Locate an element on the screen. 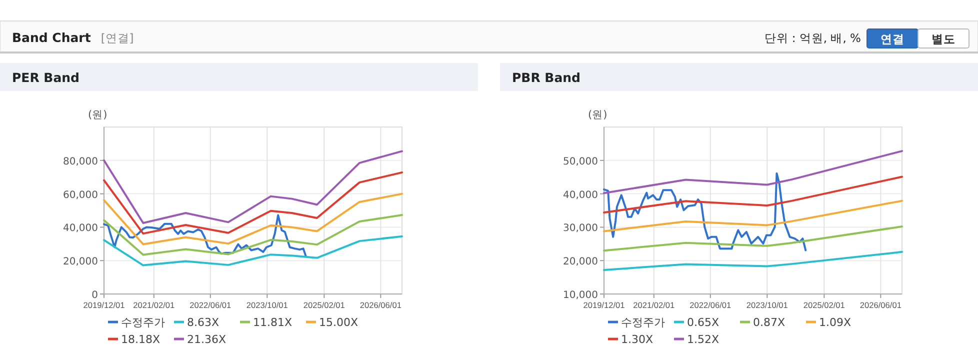  text: 연결 is located at coordinates (892, 39).